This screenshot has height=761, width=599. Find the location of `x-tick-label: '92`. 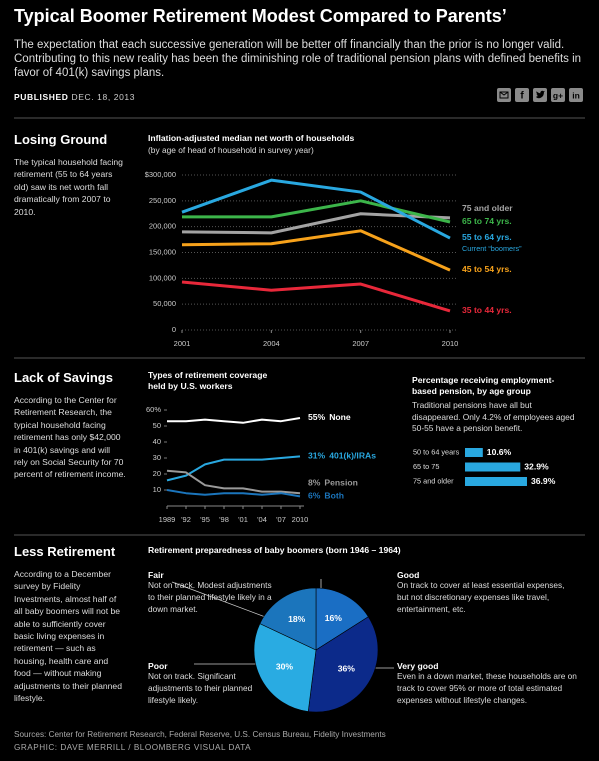

x-tick-label: '92 is located at coordinates (186, 519).